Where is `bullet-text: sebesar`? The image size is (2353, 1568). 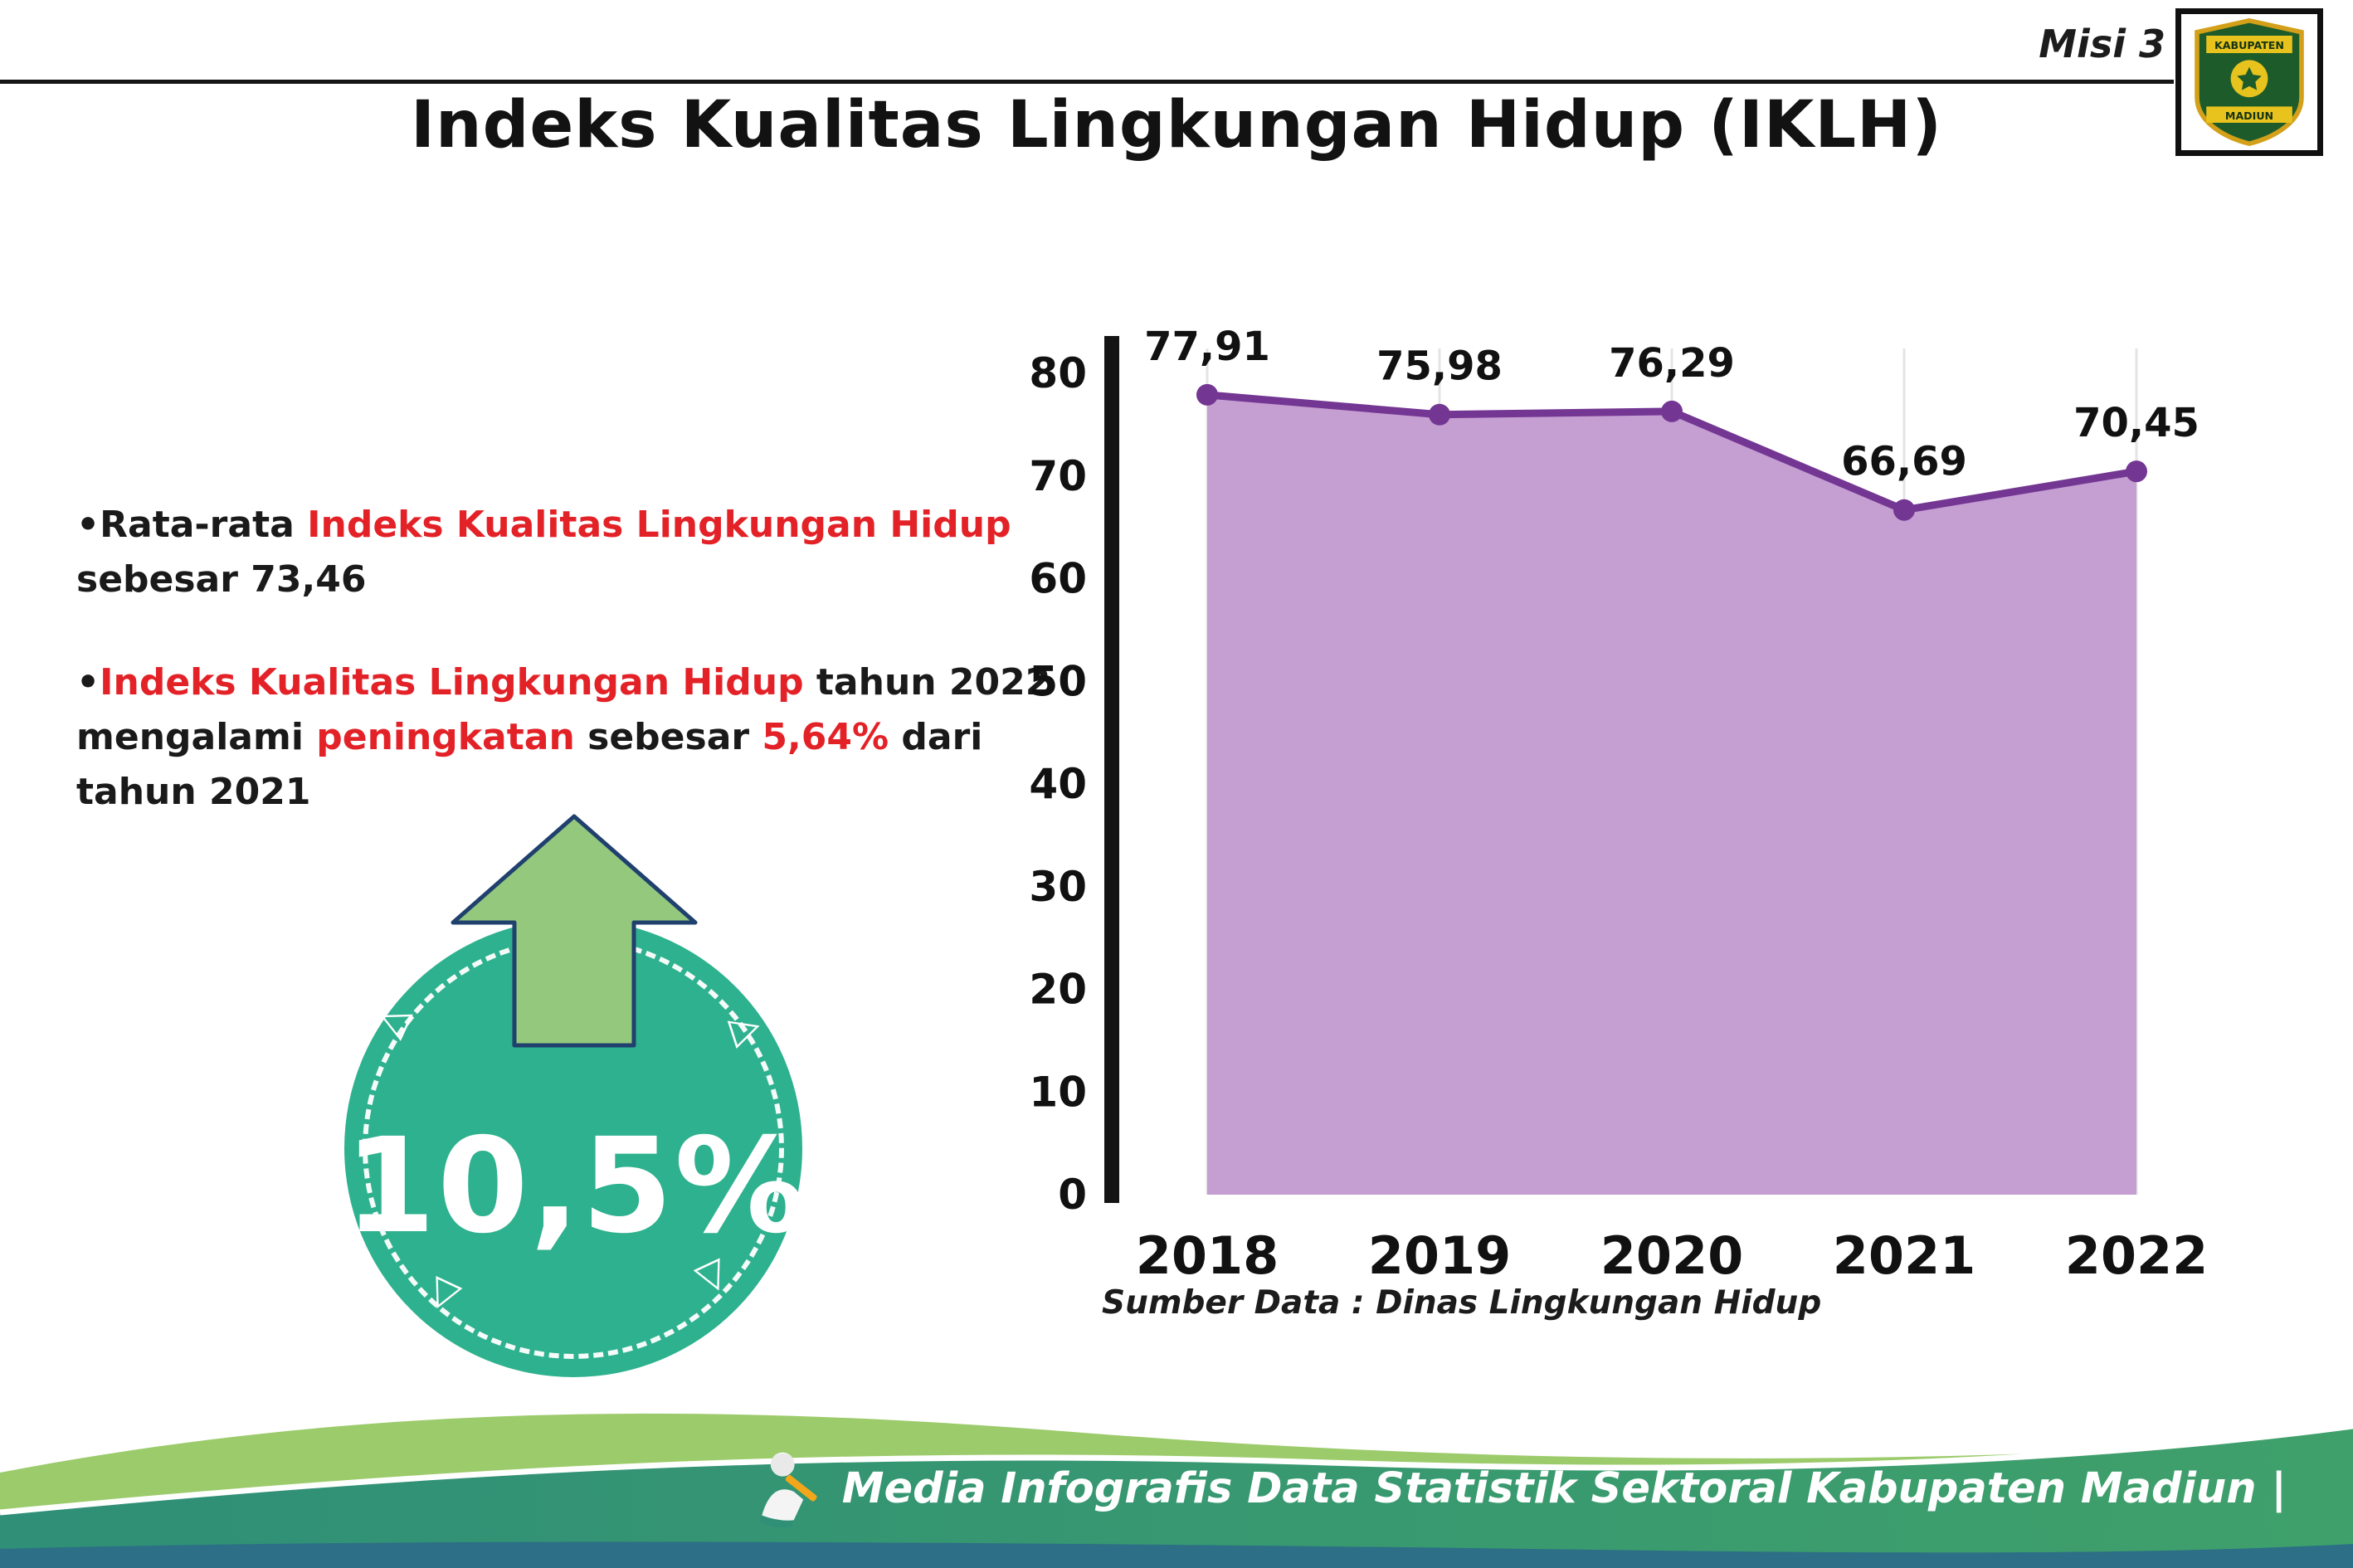 bullet-text: sebesar is located at coordinates (668, 737).